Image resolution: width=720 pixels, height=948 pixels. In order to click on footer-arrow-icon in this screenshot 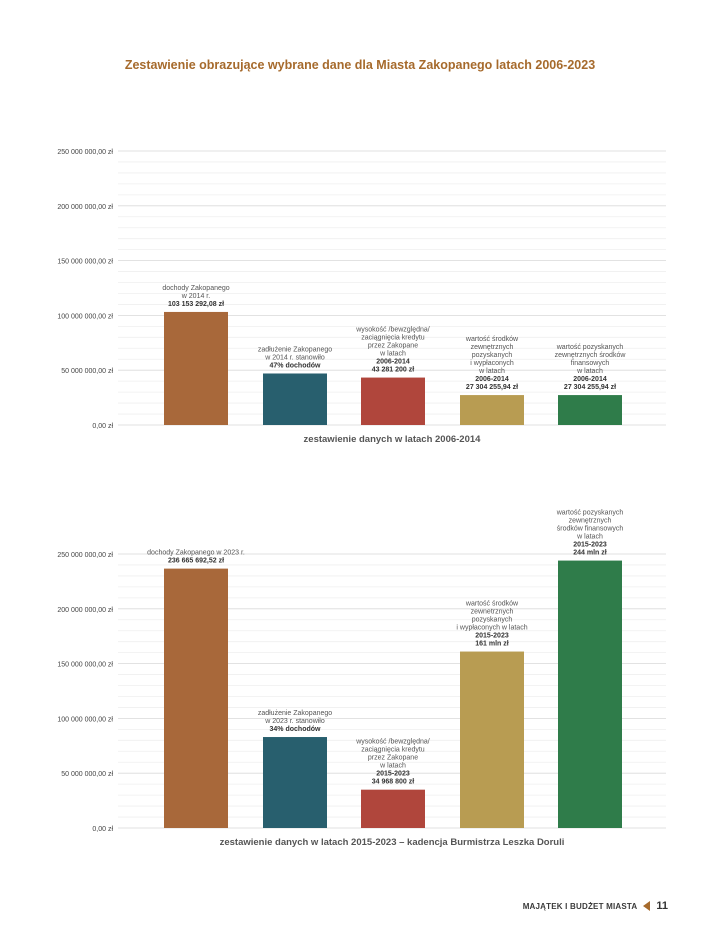, I will do `click(647, 906)`.